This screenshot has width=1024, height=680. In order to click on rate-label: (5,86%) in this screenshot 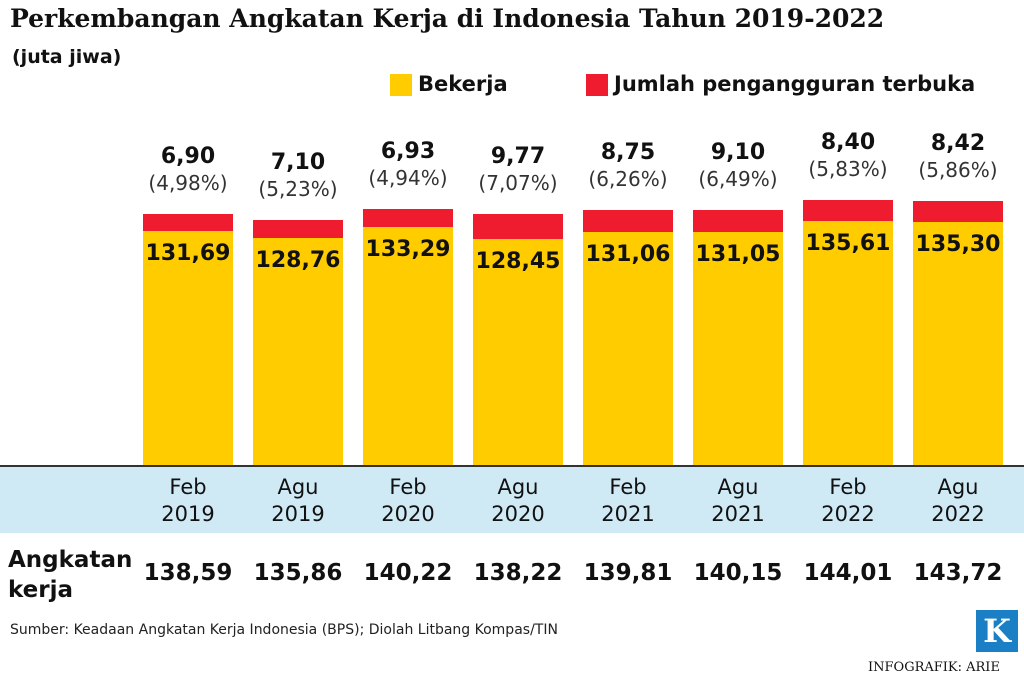, I will do `click(958, 169)`.